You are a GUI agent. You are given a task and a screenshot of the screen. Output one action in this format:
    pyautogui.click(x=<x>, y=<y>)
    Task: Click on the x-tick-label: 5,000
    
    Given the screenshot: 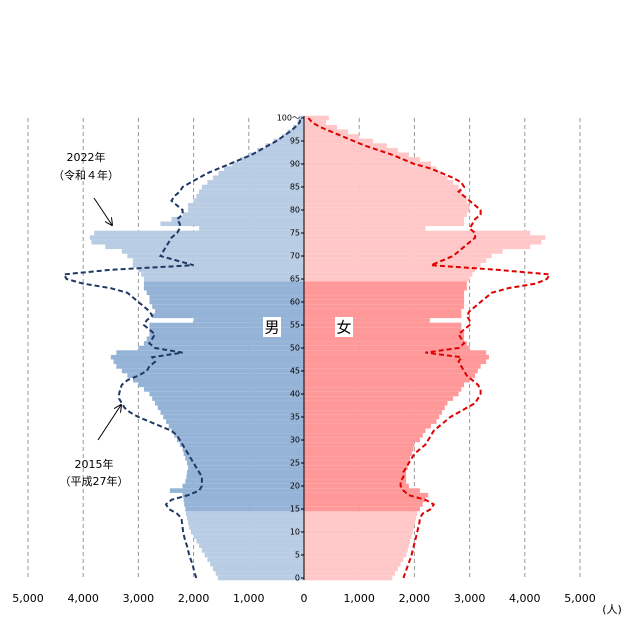 What is the action you would take?
    pyautogui.click(x=28, y=598)
    